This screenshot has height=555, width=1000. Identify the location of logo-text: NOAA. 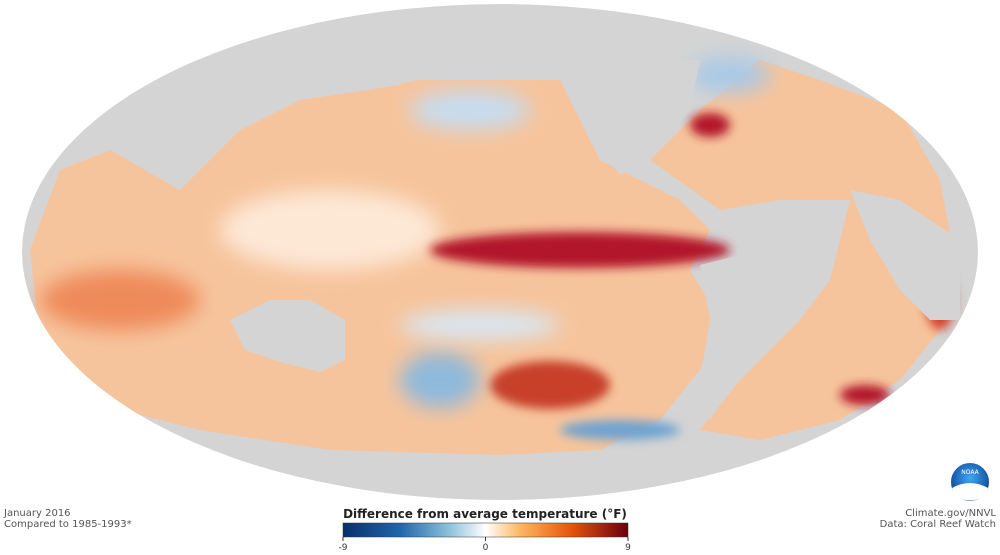
(970, 472).